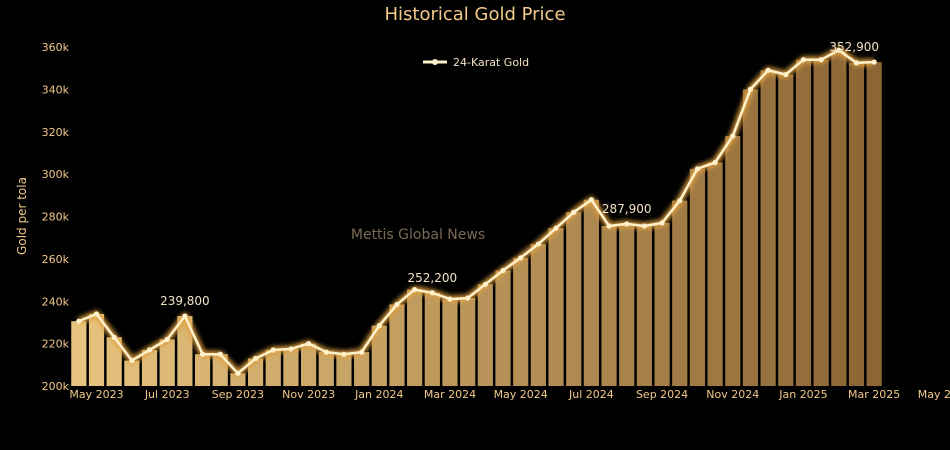 This screenshot has width=950, height=450. What do you see at coordinates (56, 217) in the screenshot?
I see `y-tick-label: 280k` at bounding box center [56, 217].